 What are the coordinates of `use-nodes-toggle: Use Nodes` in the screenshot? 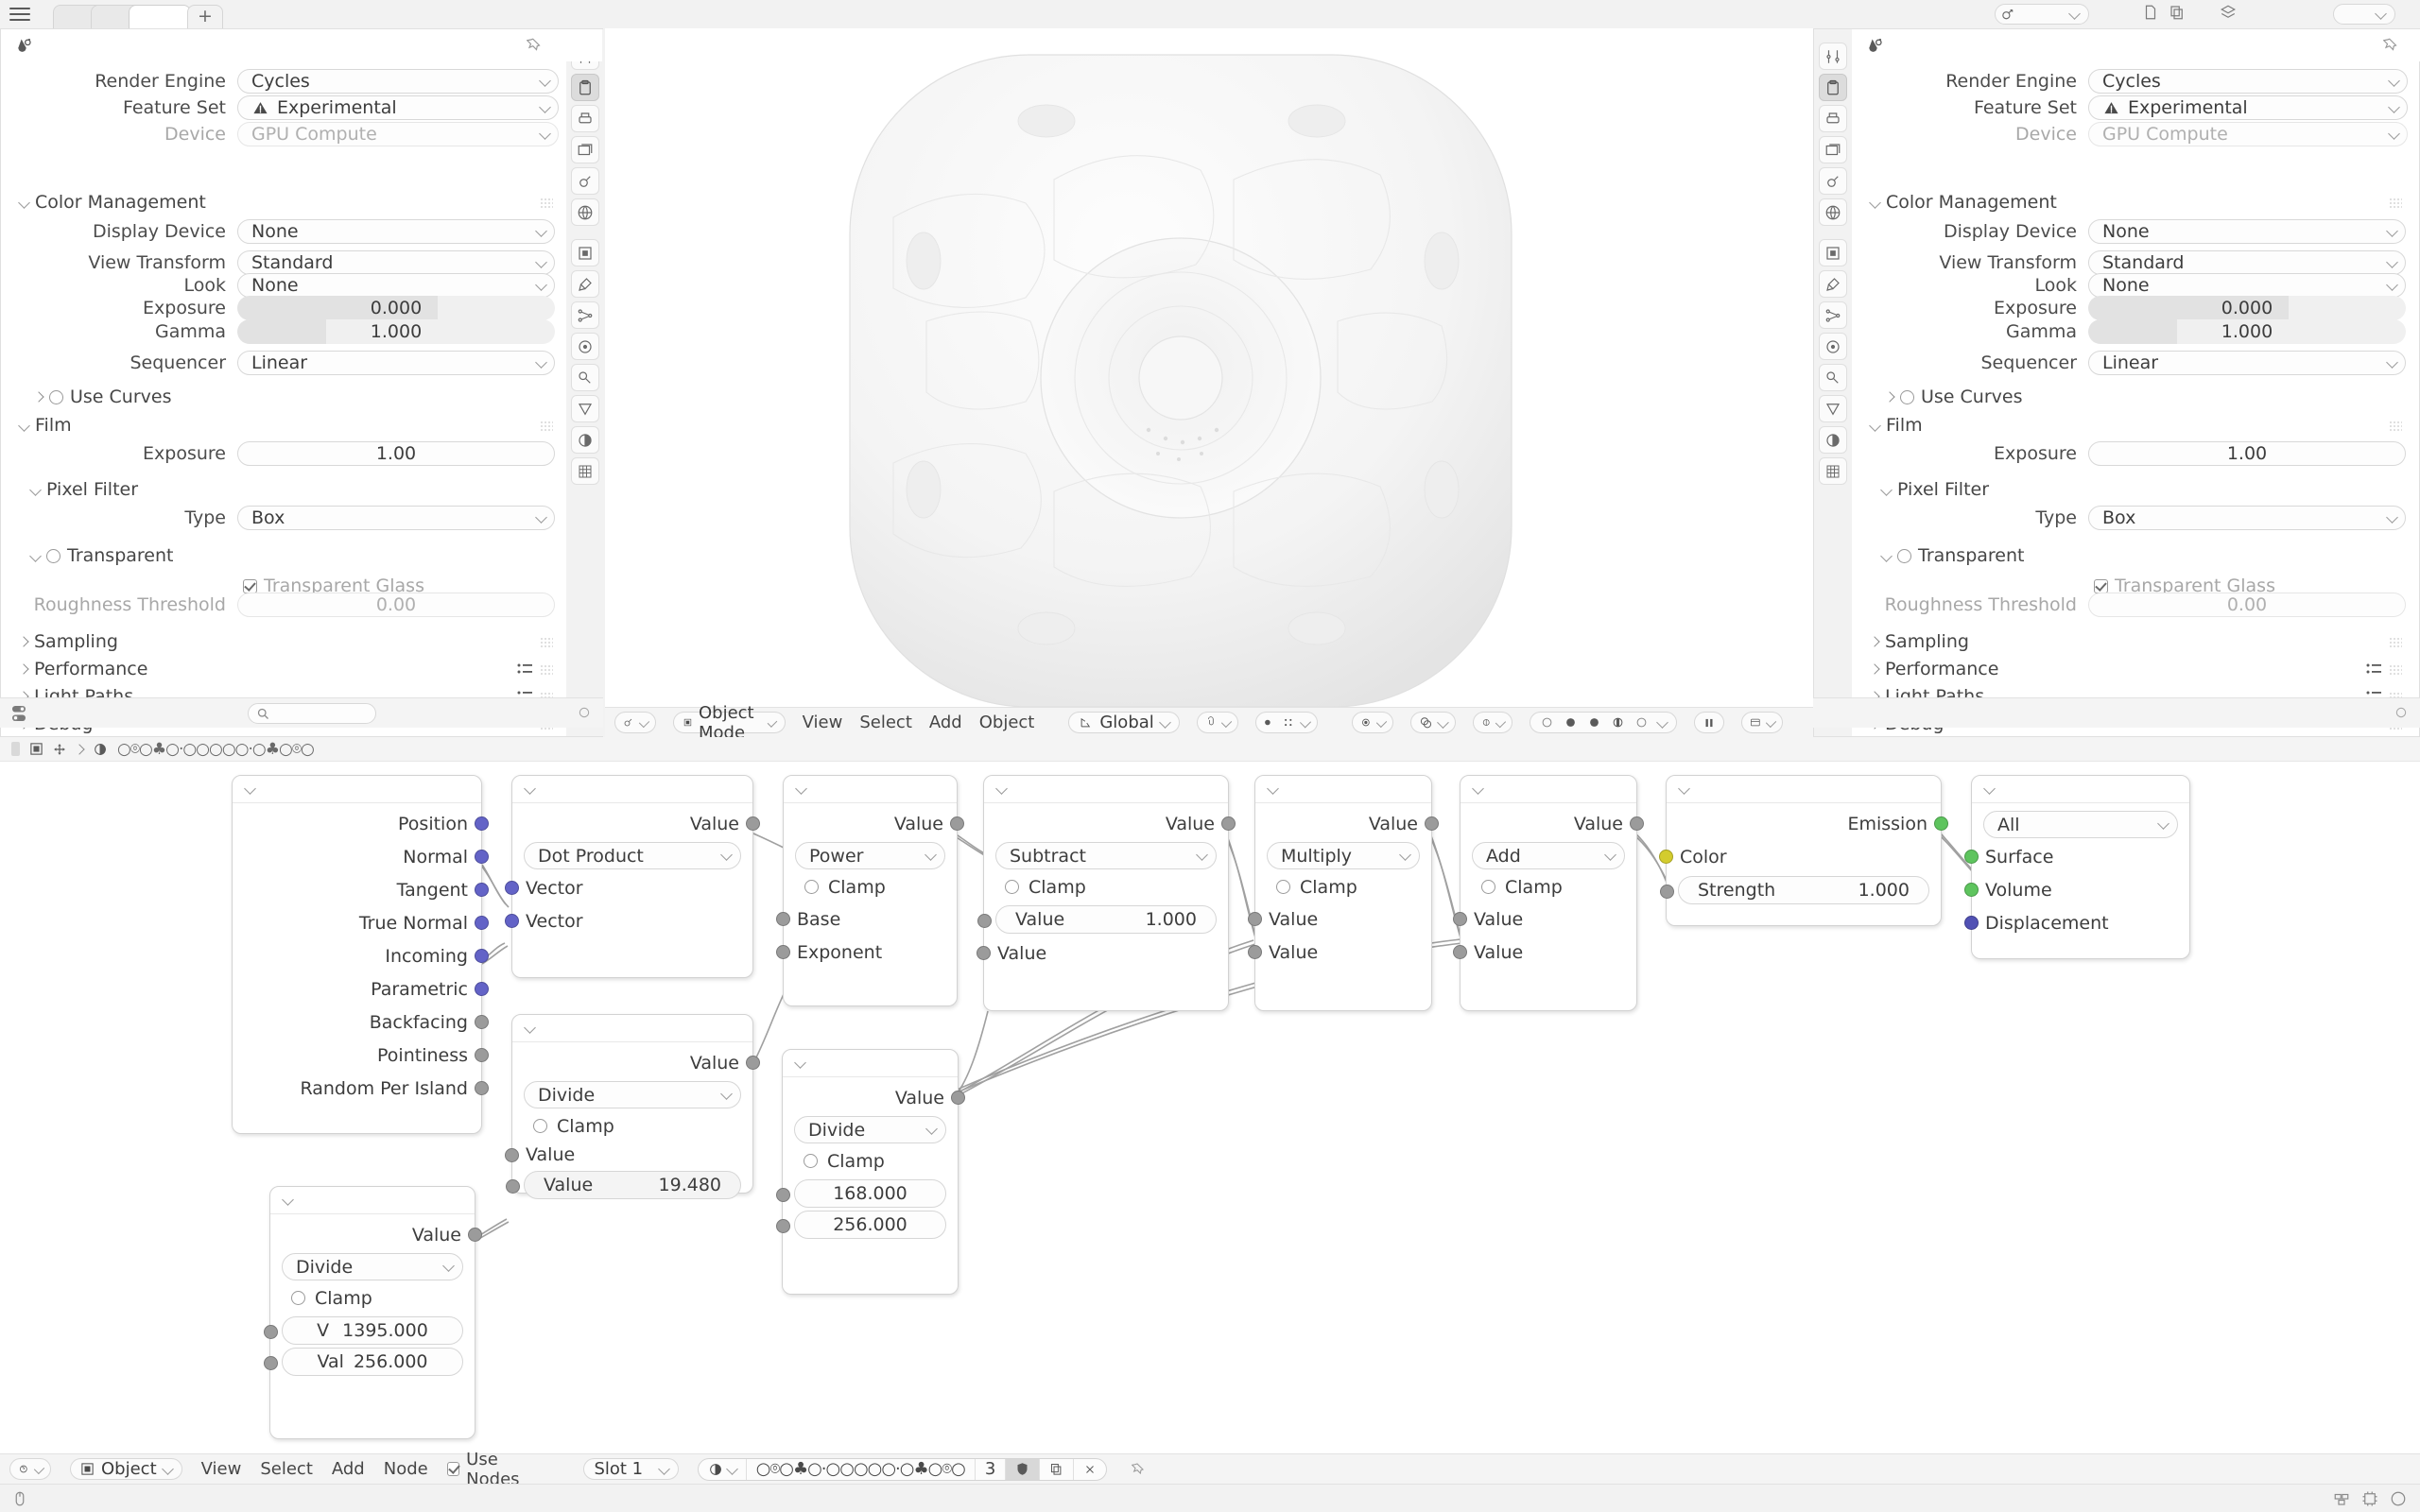 It's located at (496, 1467).